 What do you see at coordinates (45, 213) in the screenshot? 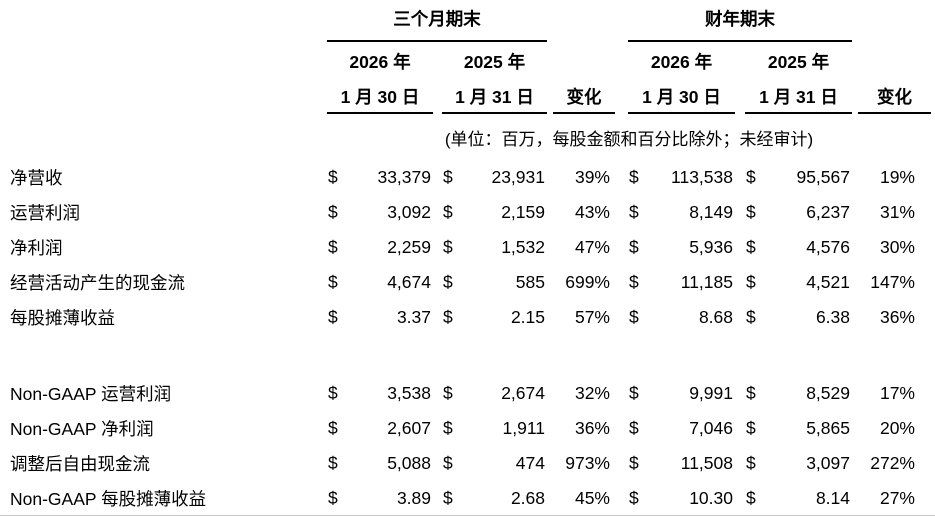
I see `row-label: 运营利润` at bounding box center [45, 213].